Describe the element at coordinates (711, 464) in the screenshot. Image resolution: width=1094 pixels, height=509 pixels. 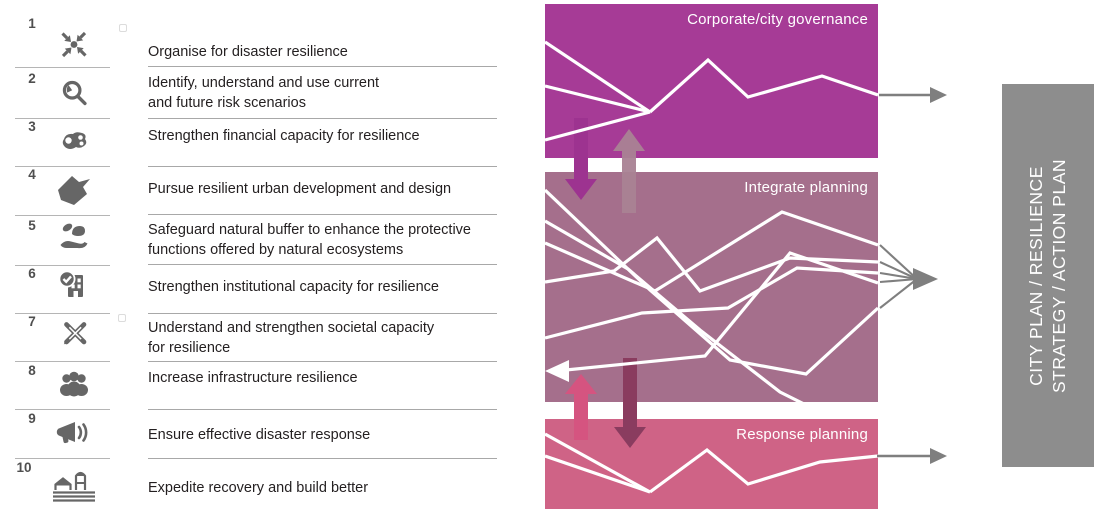
I see `response-planning-box: Response planning` at that location.